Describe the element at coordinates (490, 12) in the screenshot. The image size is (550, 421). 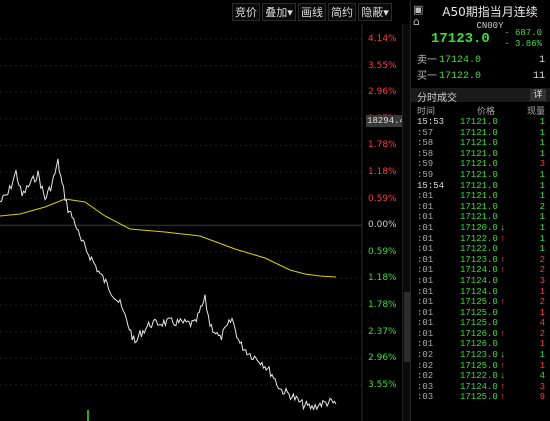
I see `instrument-name: A50期指当月连续` at that location.